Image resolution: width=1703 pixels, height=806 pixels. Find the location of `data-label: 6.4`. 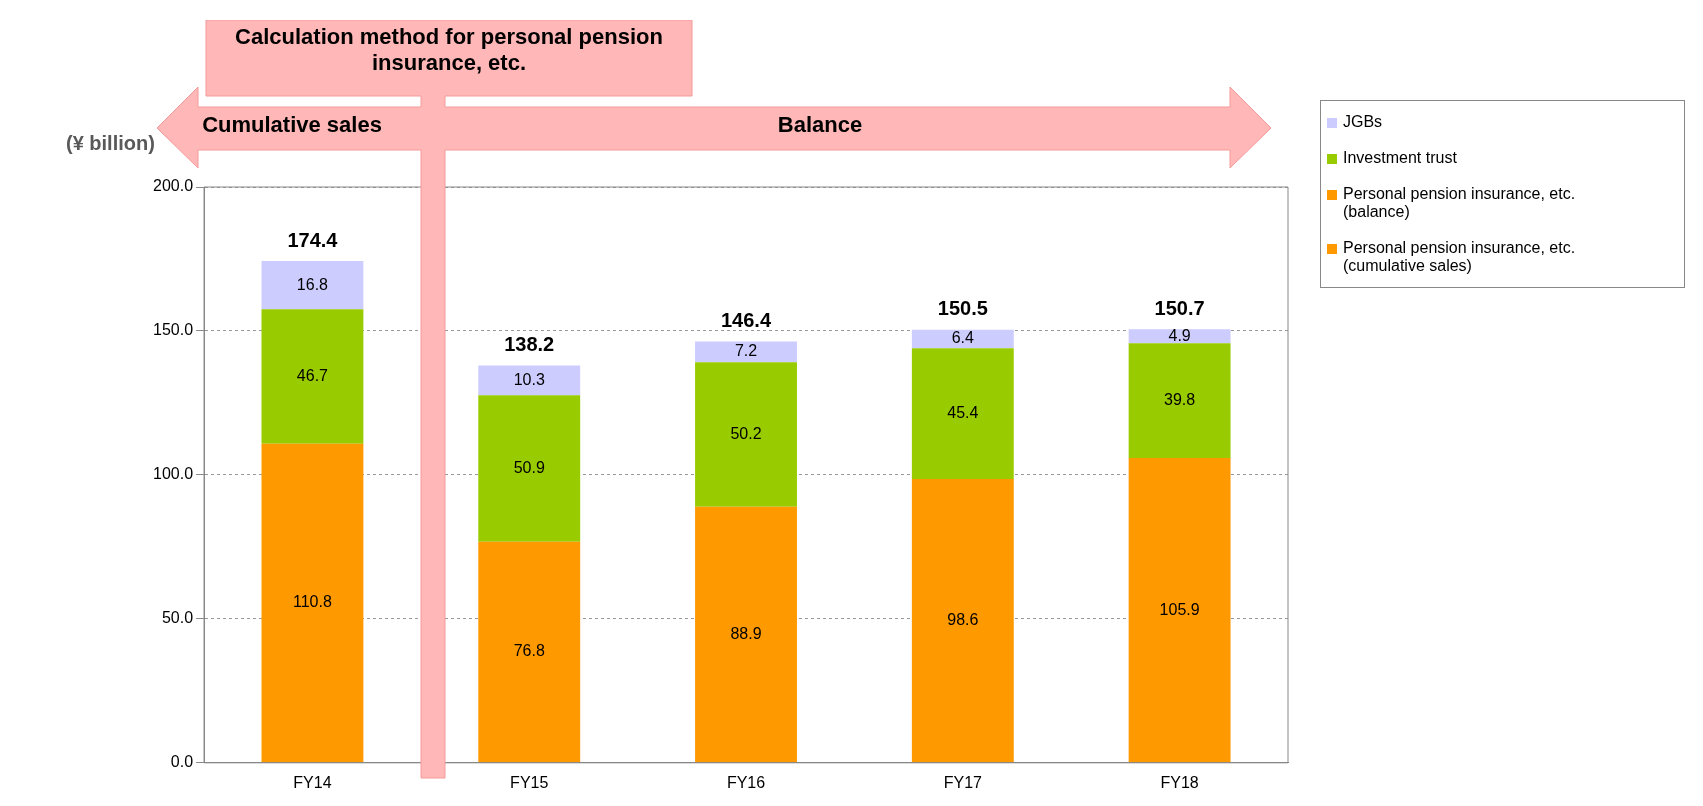

data-label: 6.4 is located at coordinates (963, 338).